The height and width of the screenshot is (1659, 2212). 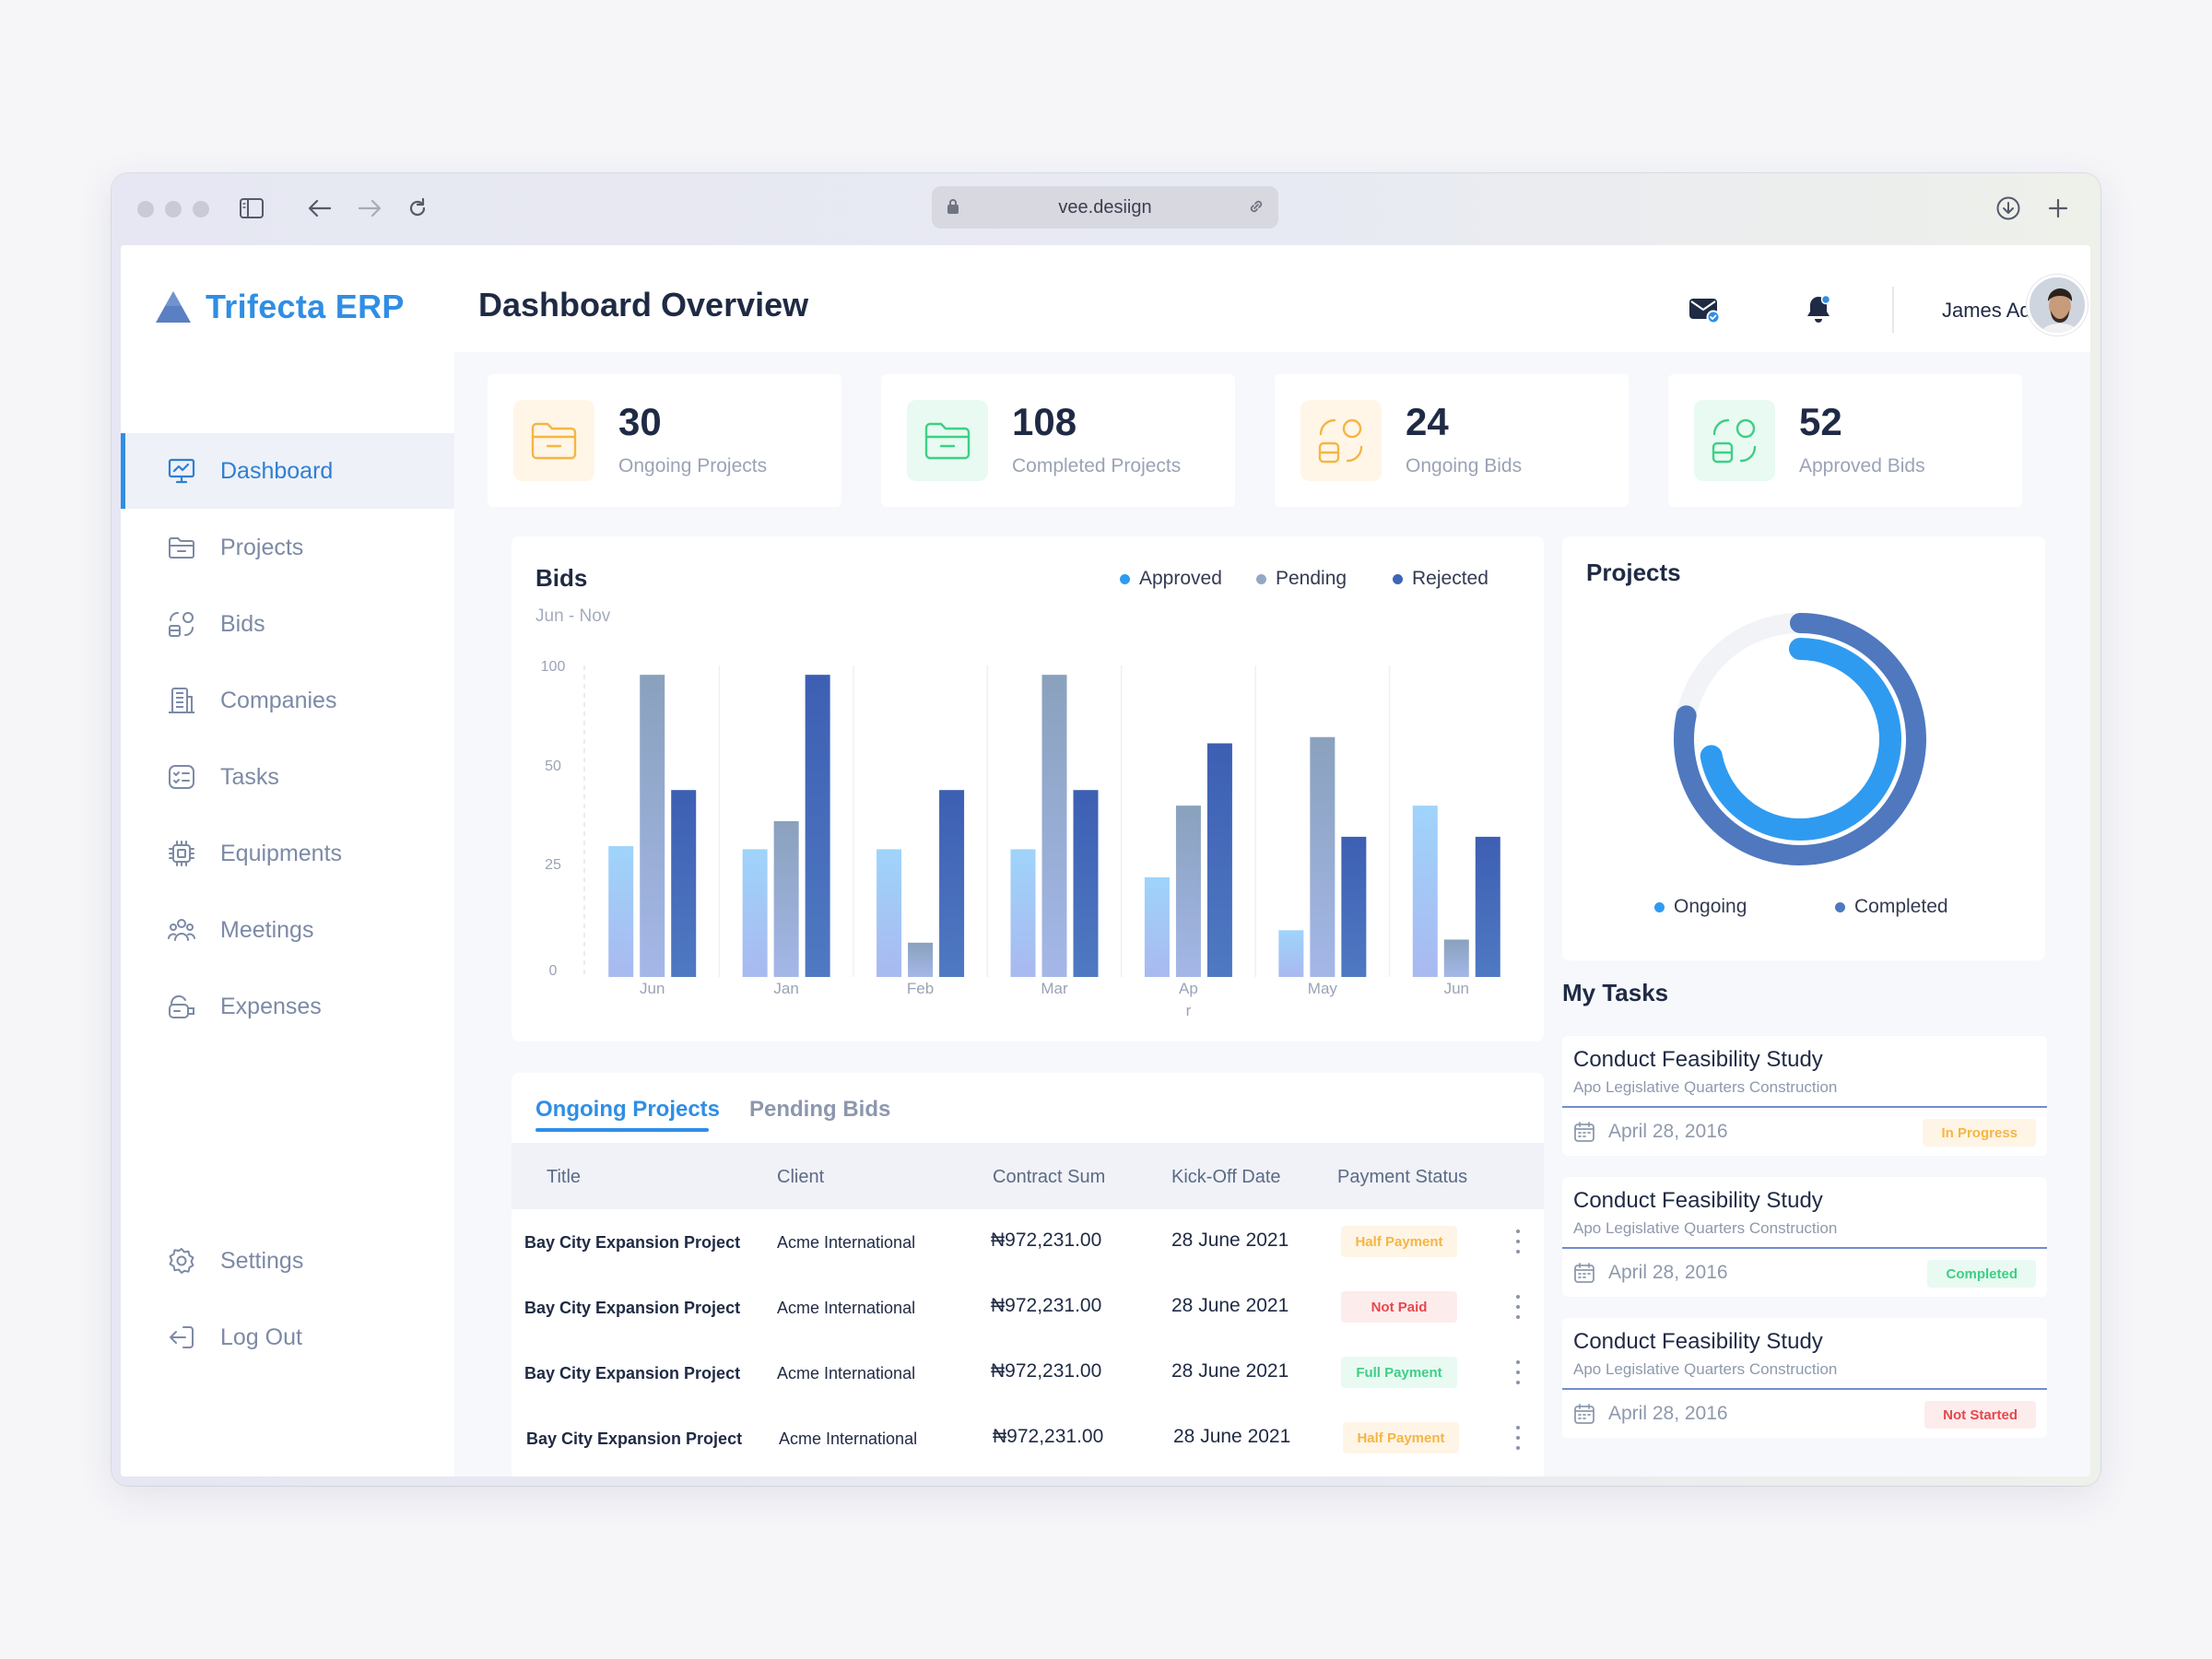 I want to click on legend-item-approved: Approved, so click(x=1171, y=579).